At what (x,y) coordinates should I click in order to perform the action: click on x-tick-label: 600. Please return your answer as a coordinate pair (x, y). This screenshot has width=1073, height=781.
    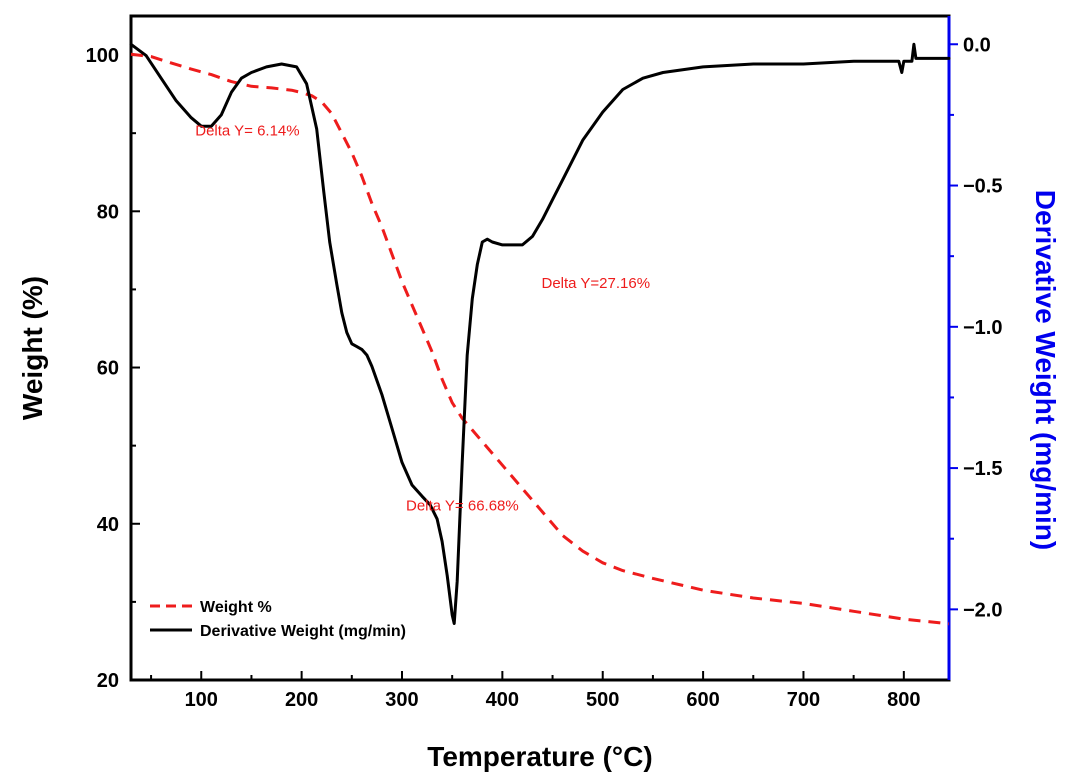
    Looking at the image, I should click on (702, 700).